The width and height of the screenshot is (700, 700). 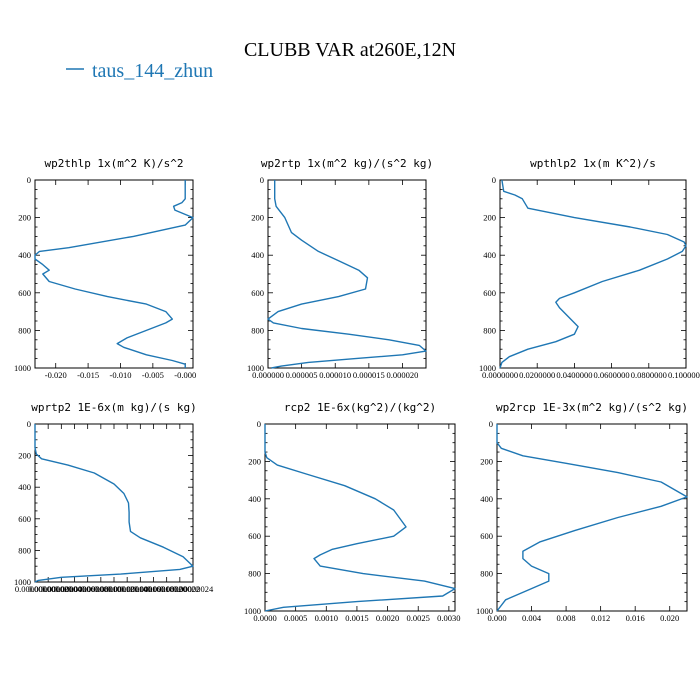 I want to click on x-tick-label: 0.000, so click(x=496, y=618).